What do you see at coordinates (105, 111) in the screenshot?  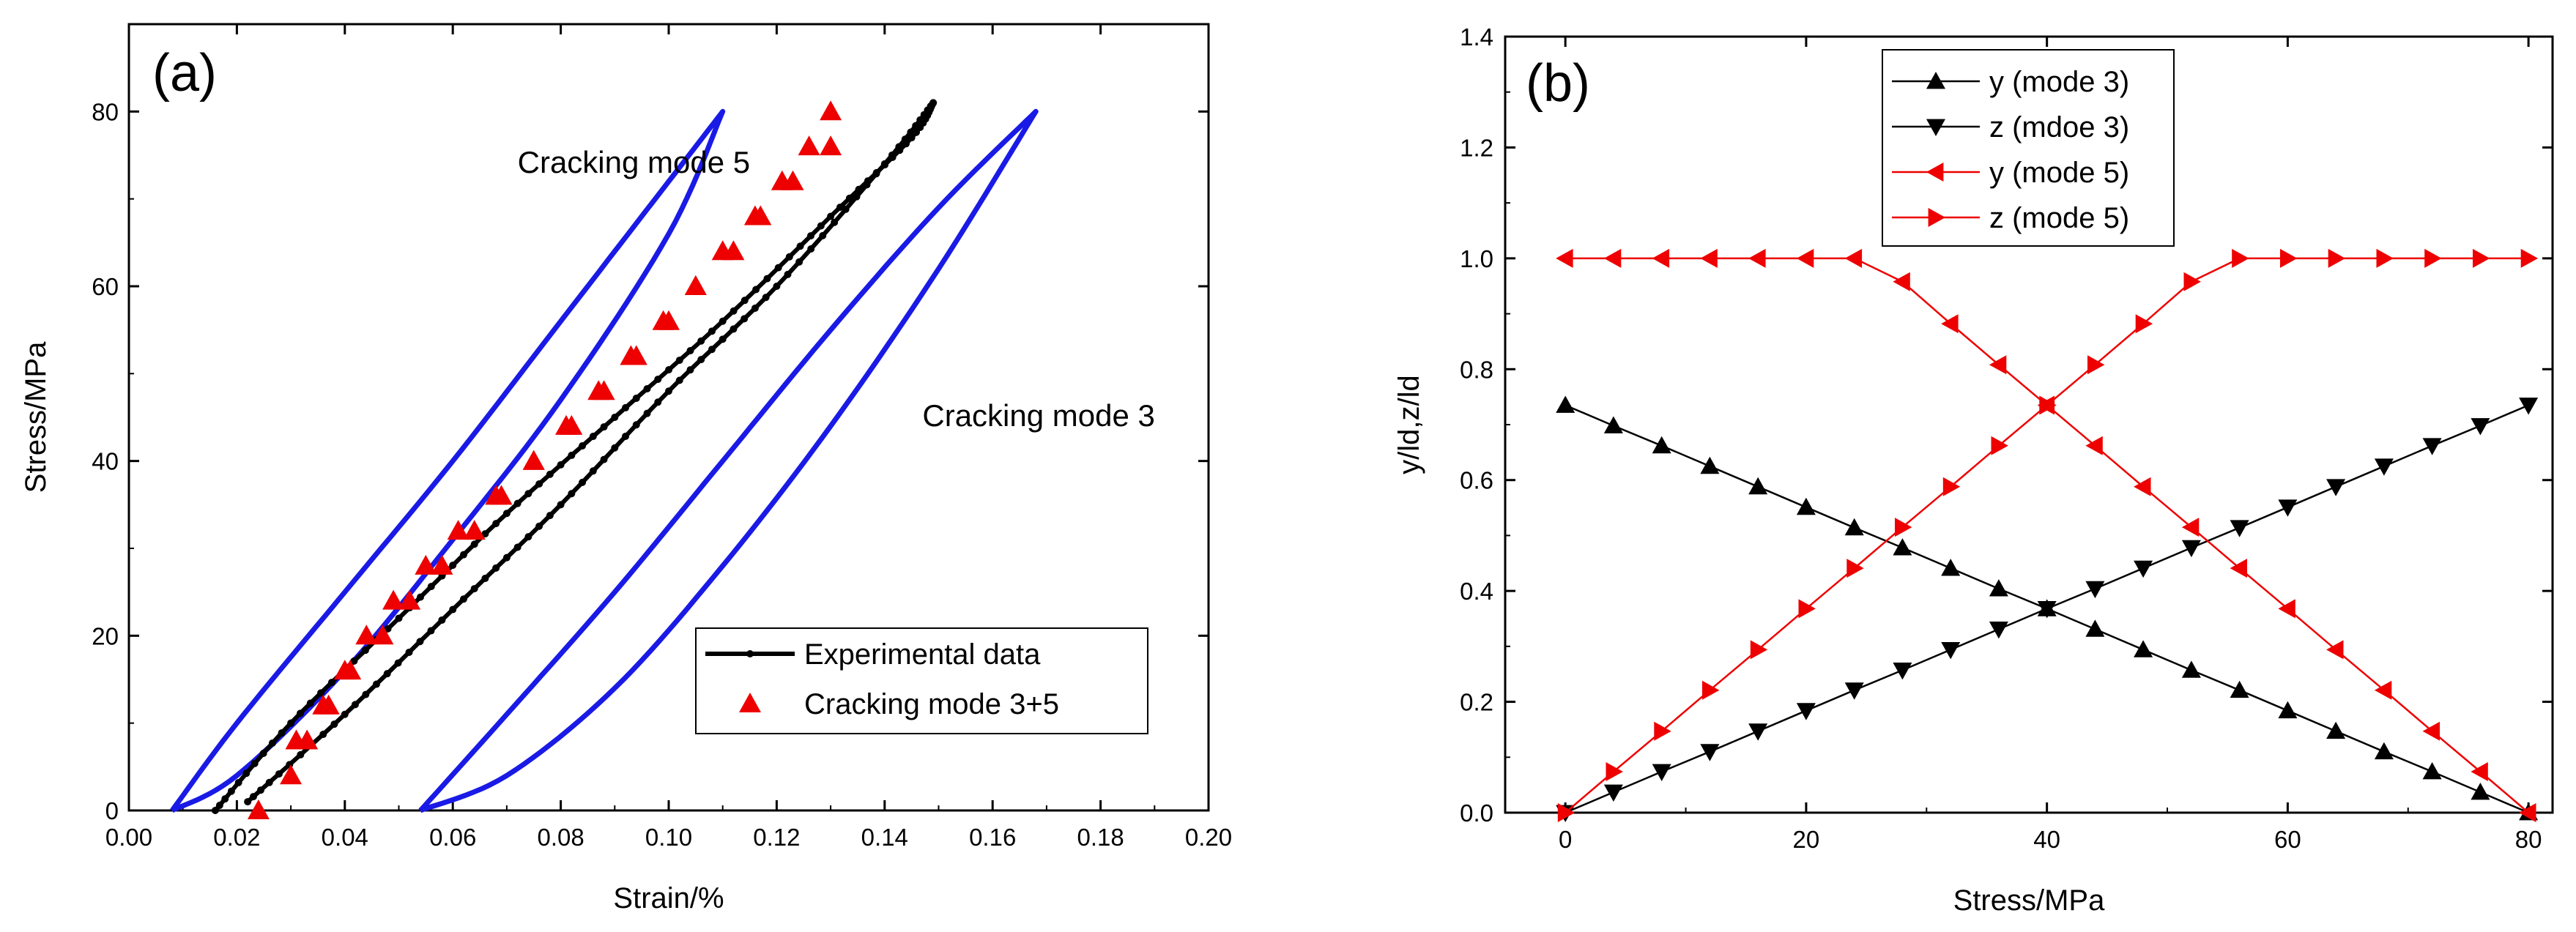 I see `y-tick-label: 80` at bounding box center [105, 111].